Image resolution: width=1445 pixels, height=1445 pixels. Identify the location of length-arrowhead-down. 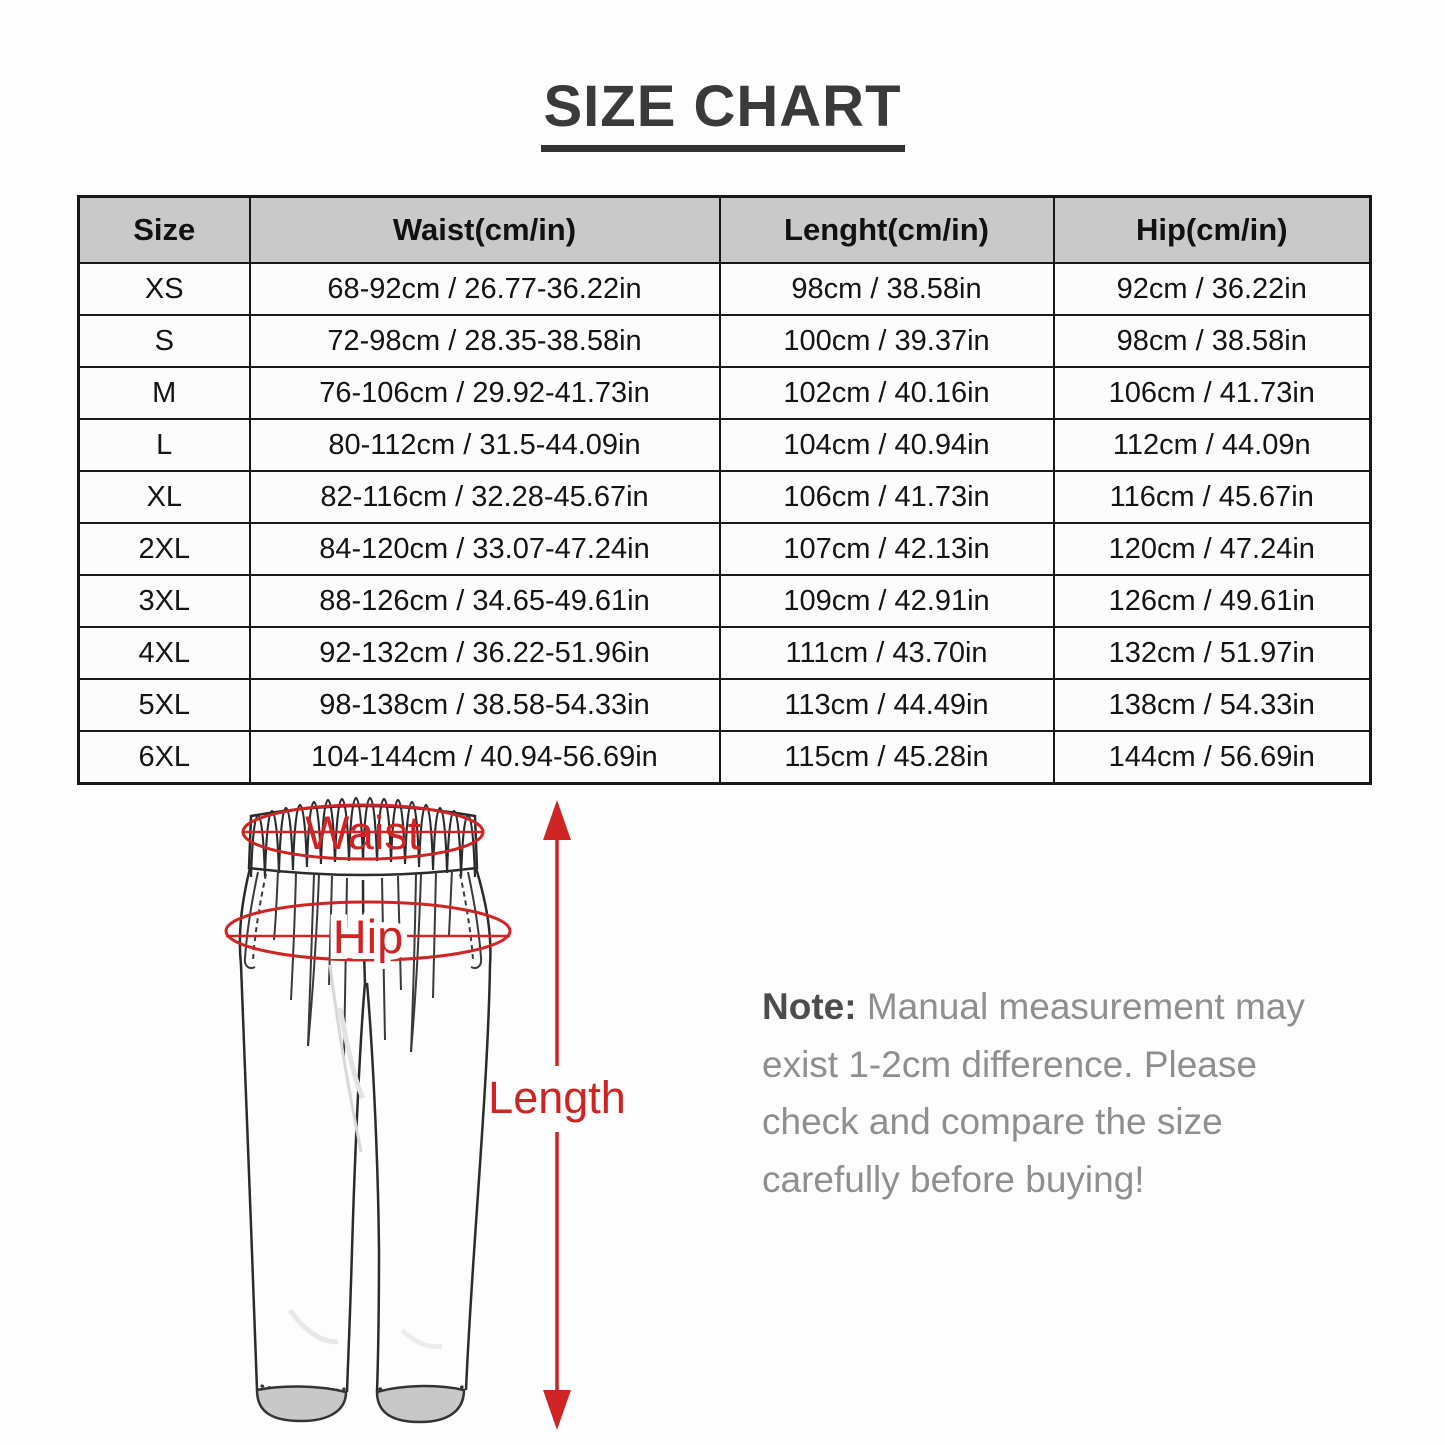
(557, 1410).